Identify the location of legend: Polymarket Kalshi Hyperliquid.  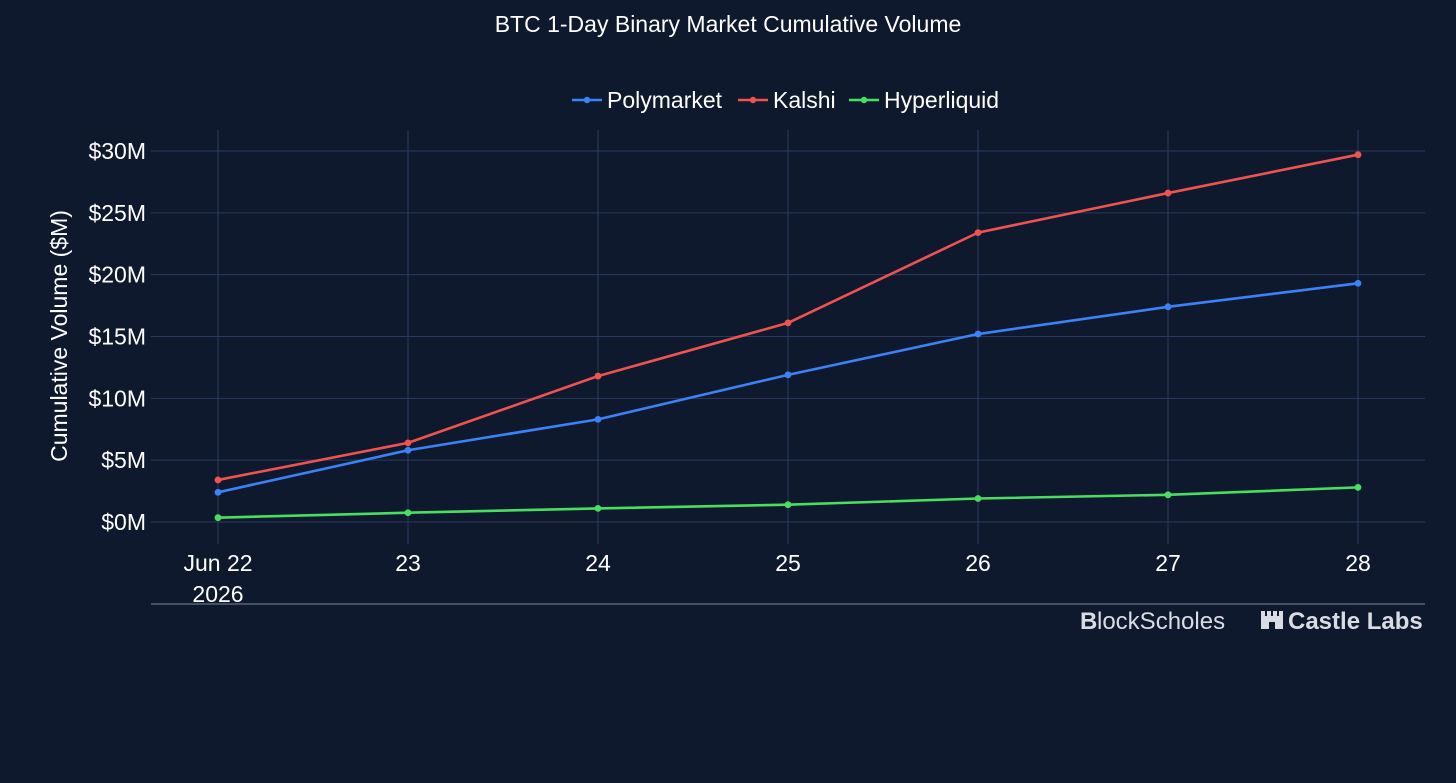
(785, 100).